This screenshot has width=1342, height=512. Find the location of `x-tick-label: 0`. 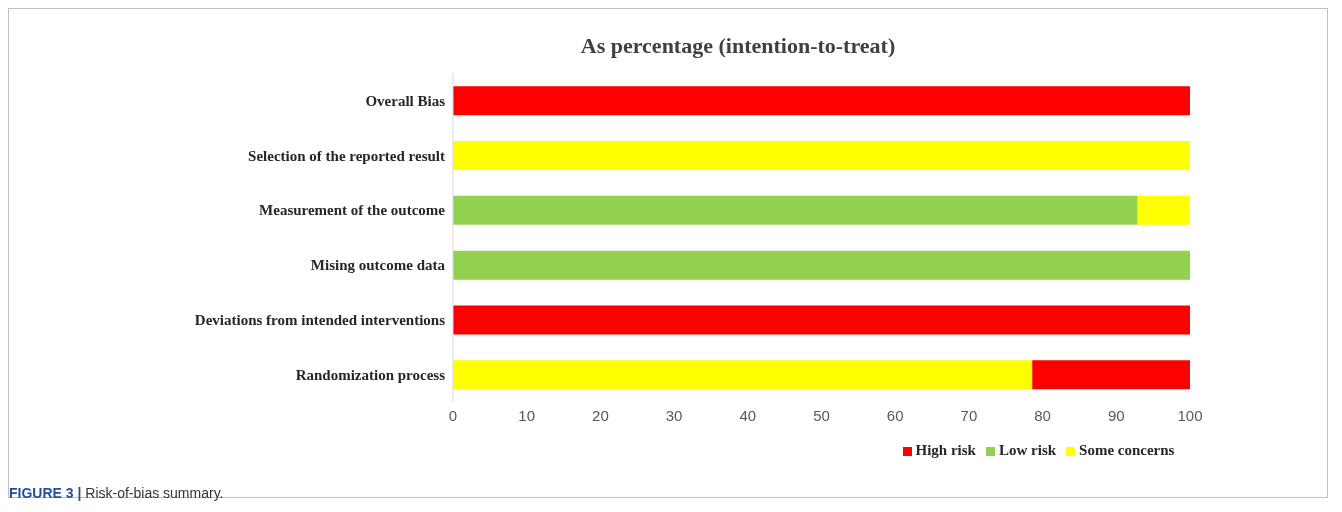

x-tick-label: 0 is located at coordinates (453, 415).